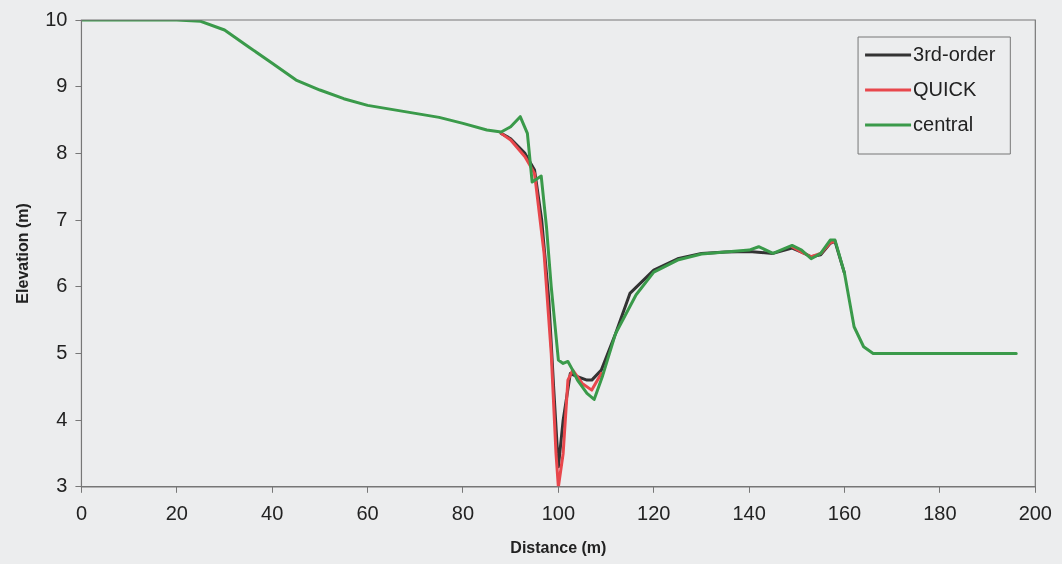 The image size is (1062, 564). I want to click on y-tick-label: 4, so click(62, 418).